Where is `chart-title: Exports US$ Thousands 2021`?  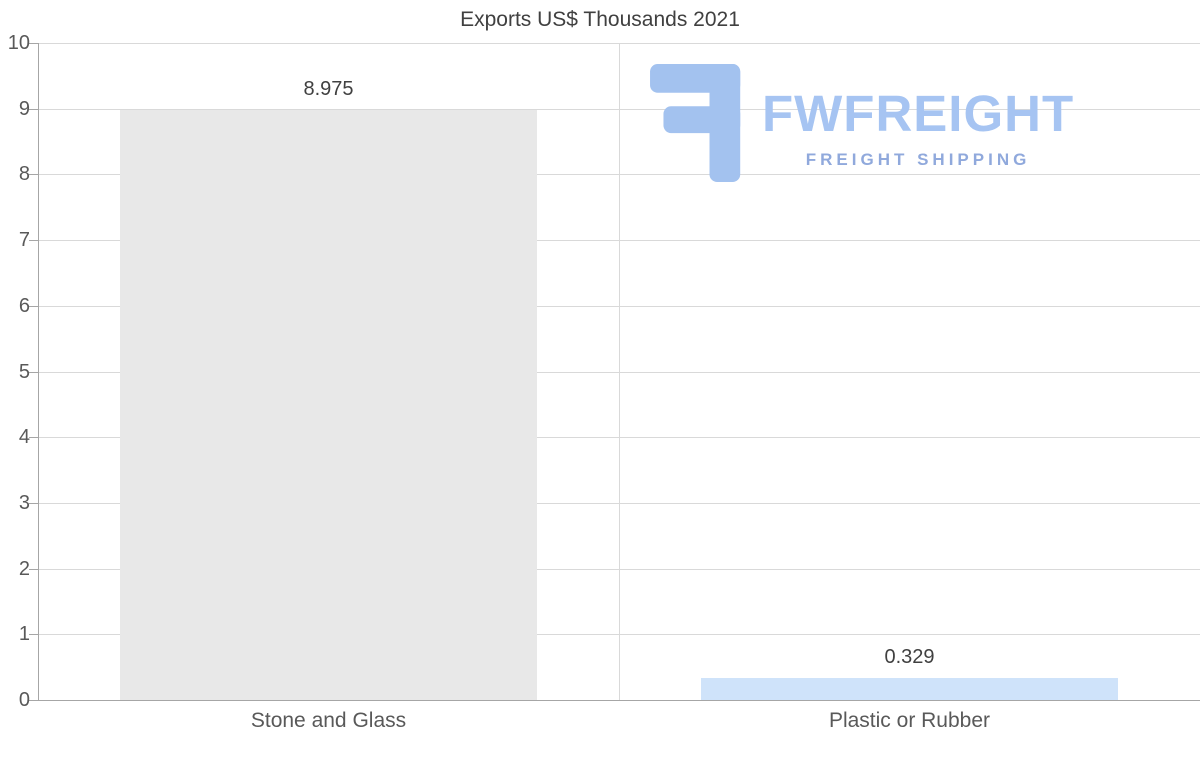 chart-title: Exports US$ Thousands 2021 is located at coordinates (600, 19).